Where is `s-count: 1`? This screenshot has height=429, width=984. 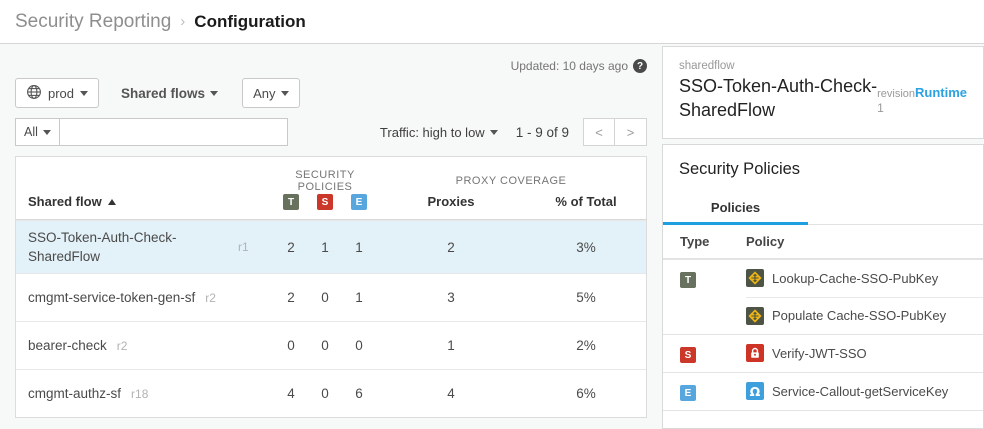
s-count: 1 is located at coordinates (325, 247).